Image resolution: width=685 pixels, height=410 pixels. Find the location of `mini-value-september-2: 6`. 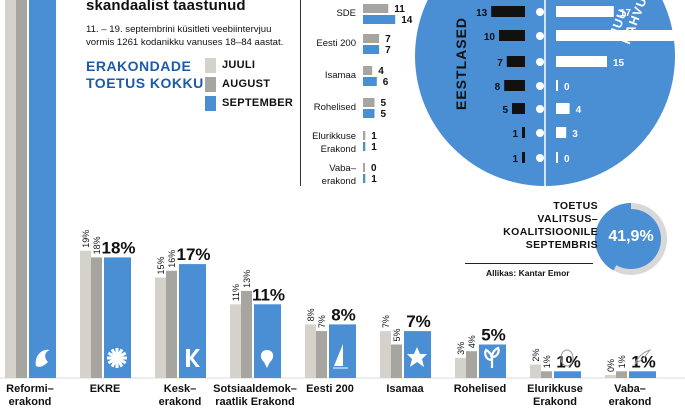

mini-value-september-2: 6 is located at coordinates (386, 82).